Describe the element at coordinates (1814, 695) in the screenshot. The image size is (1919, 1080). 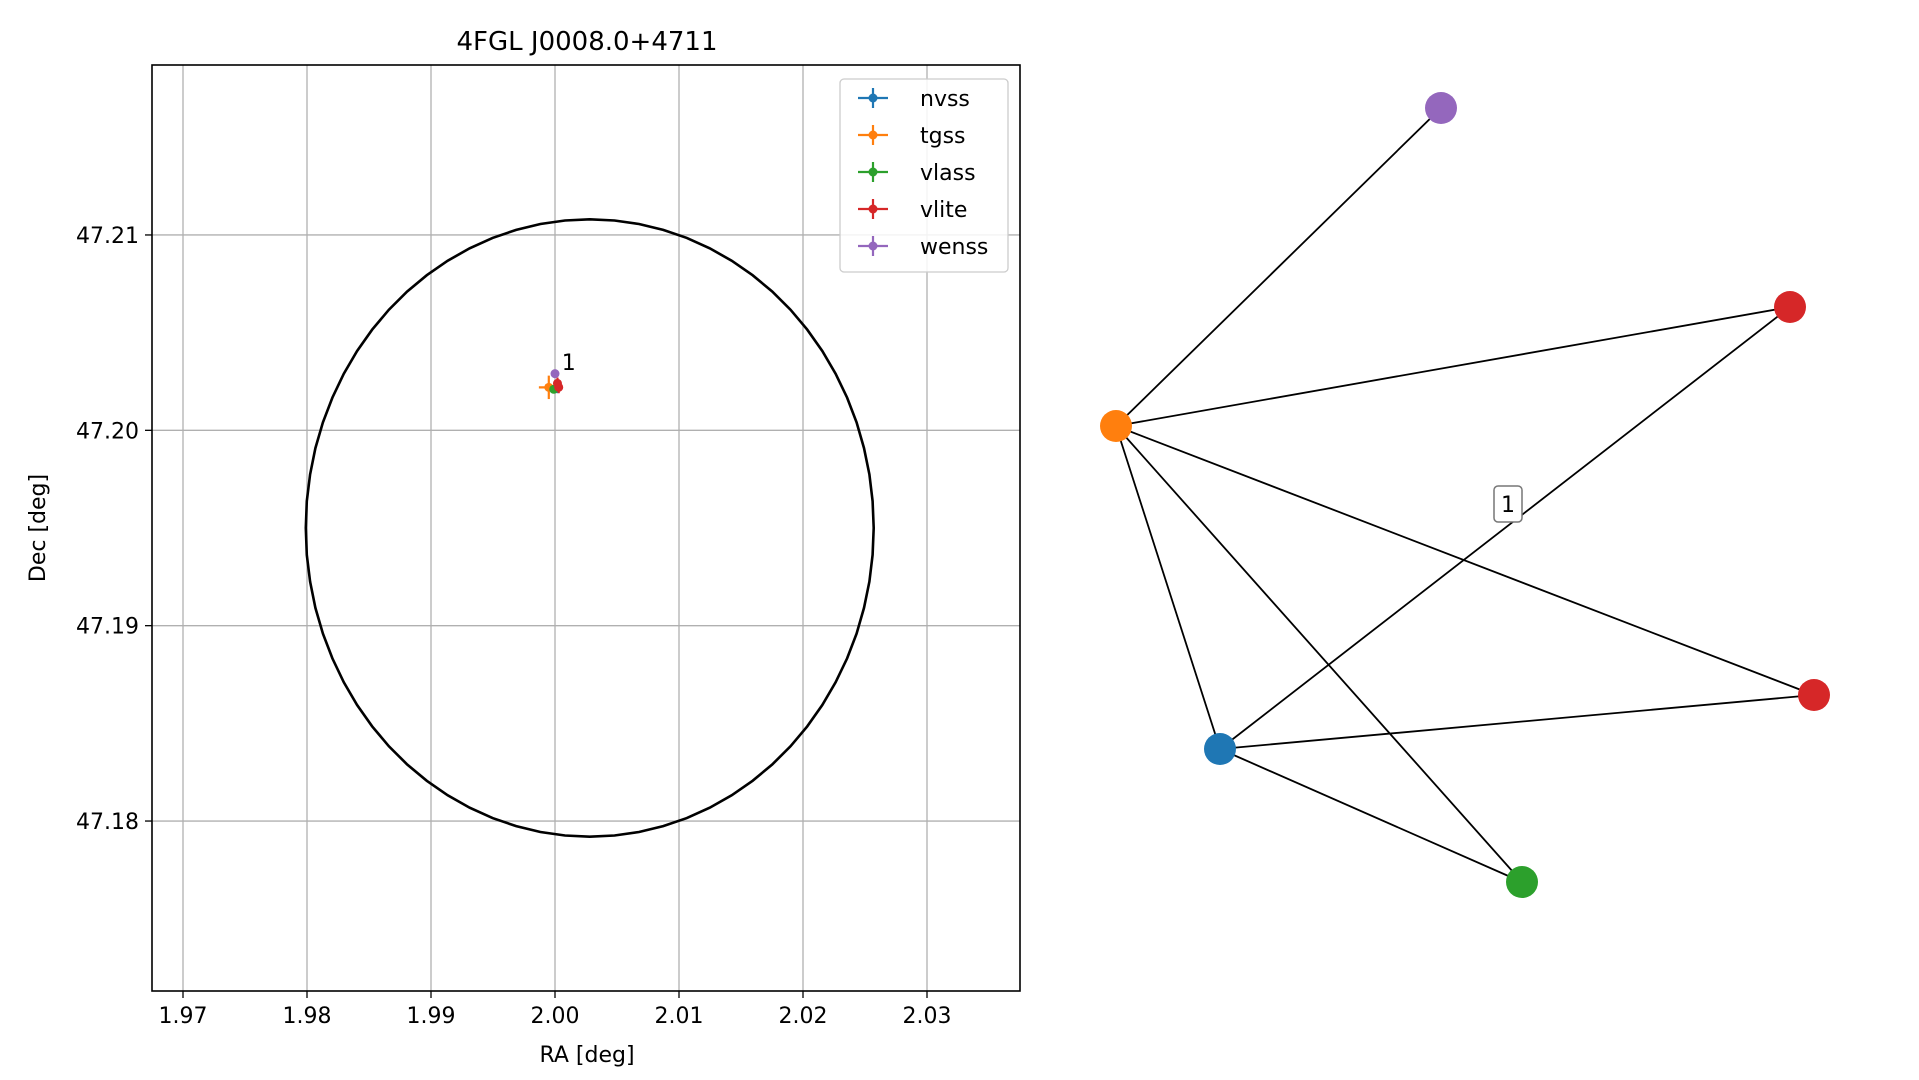
I see `graph-node-vlite_b` at that location.